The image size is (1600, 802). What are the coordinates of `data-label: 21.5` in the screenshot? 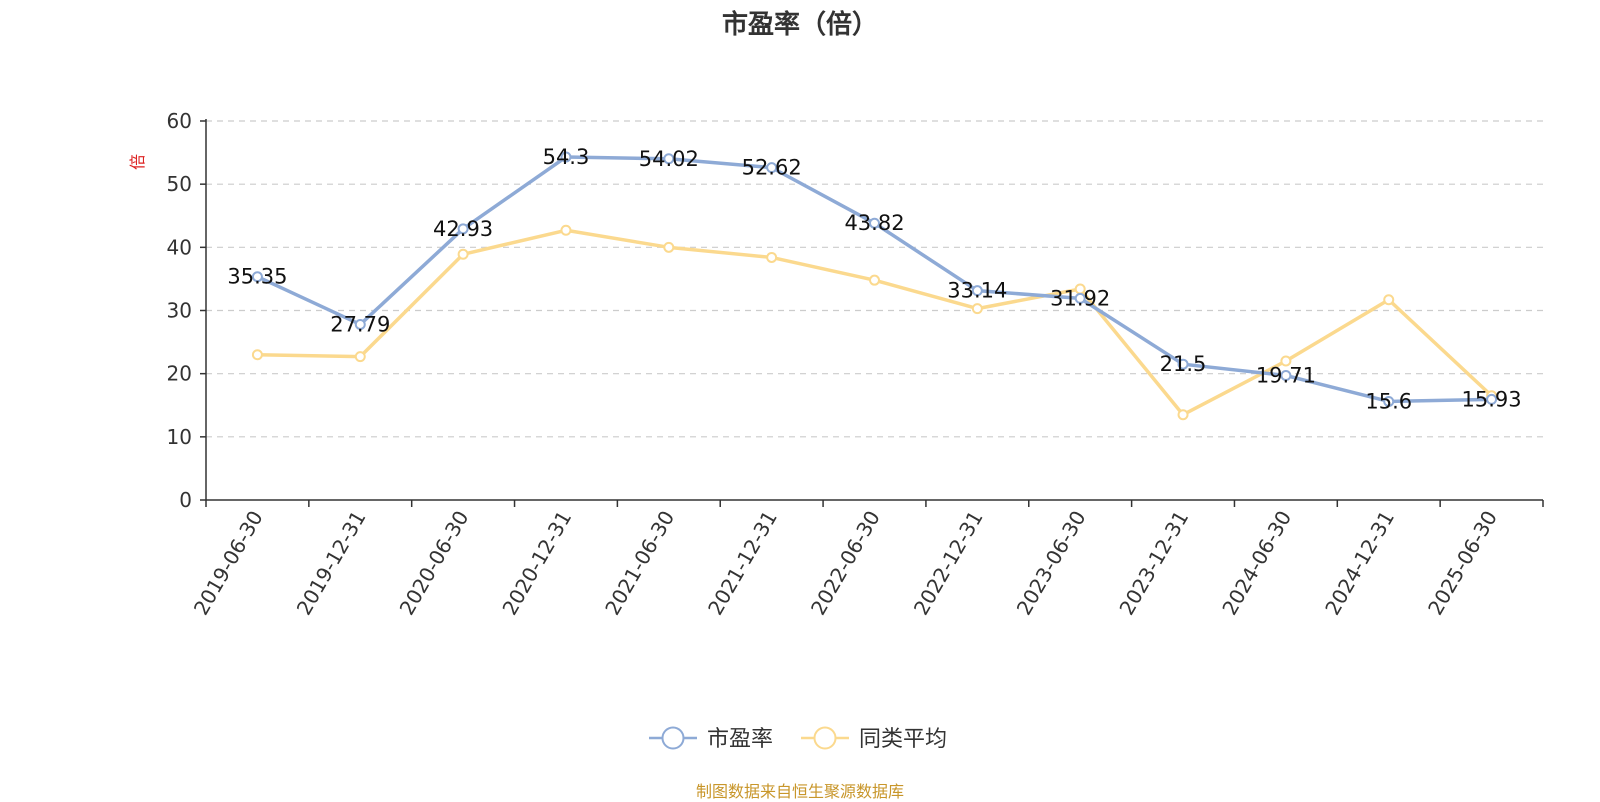 It's located at (1183, 364).